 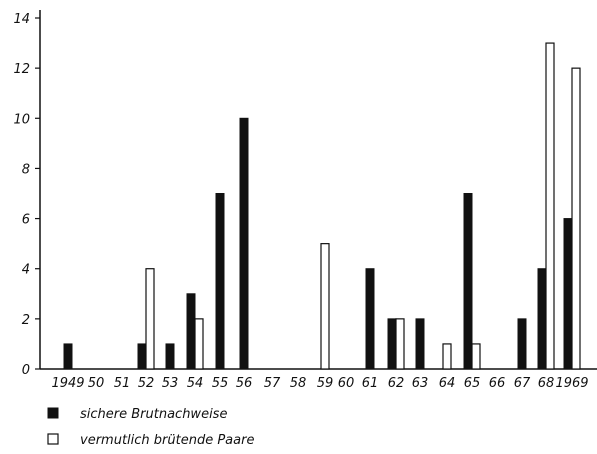 What do you see at coordinates (67, 383) in the screenshot?
I see `x-tick-label: 1949` at bounding box center [67, 383].